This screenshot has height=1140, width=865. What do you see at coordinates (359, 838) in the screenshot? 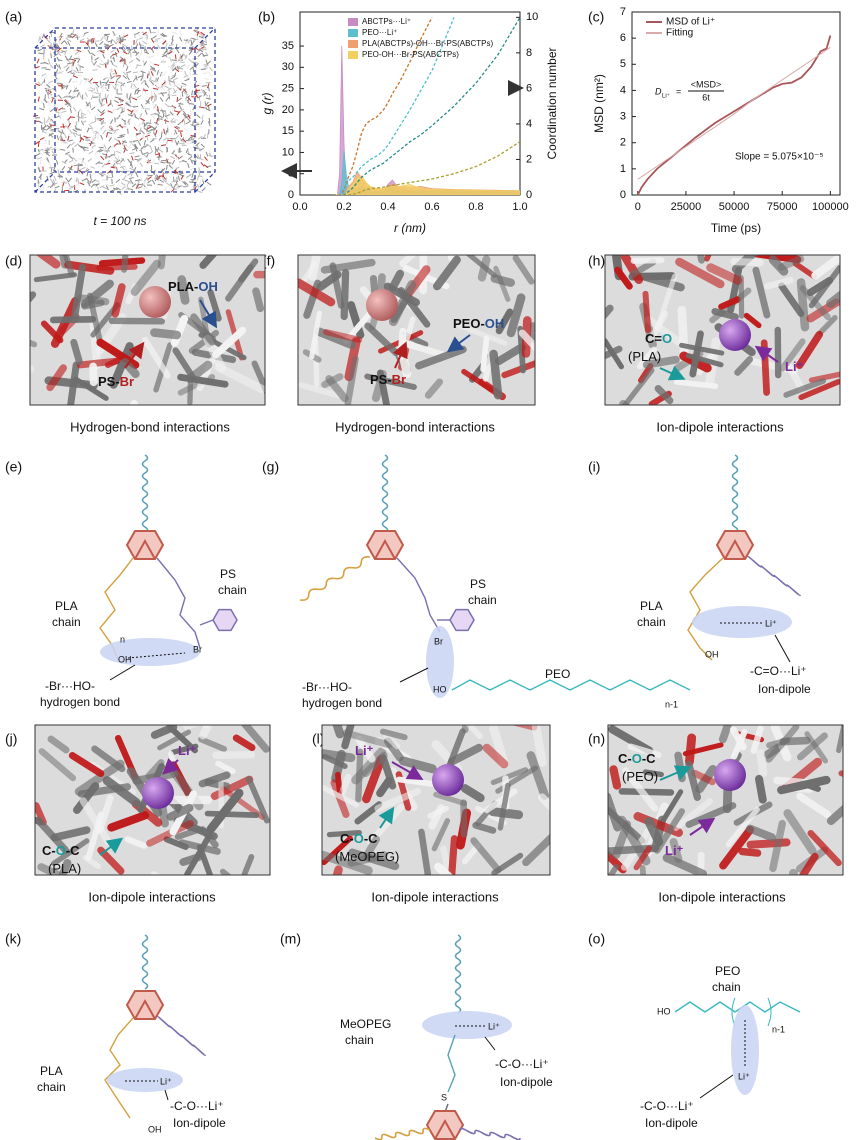
I see `label-part: O` at bounding box center [359, 838].